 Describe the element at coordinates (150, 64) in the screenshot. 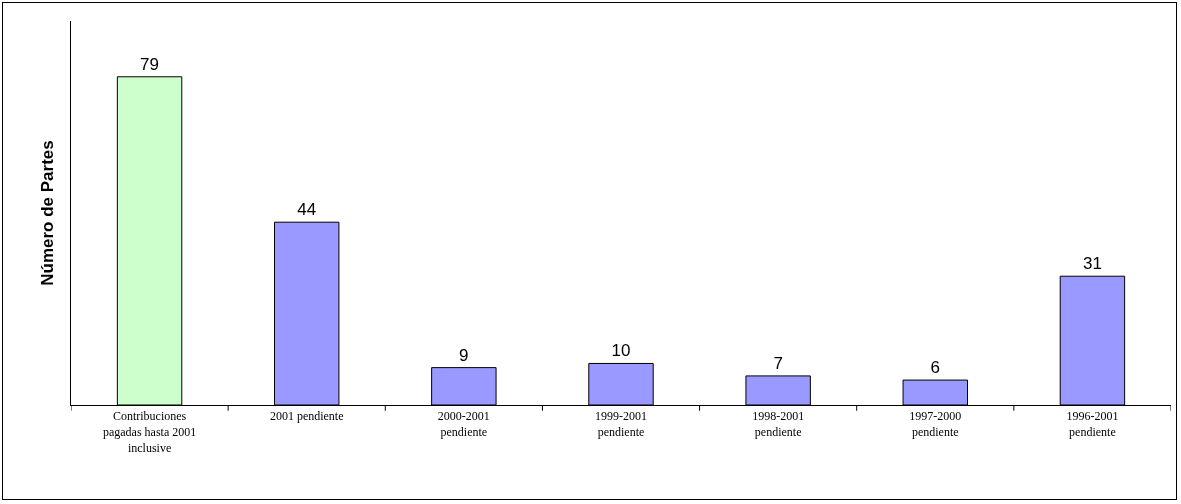

I see `data-label: 79` at that location.